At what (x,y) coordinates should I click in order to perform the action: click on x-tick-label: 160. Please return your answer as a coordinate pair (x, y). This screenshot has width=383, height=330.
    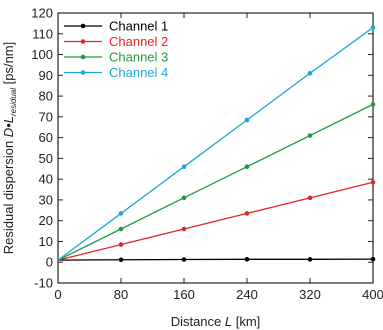
    Looking at the image, I should click on (184, 294).